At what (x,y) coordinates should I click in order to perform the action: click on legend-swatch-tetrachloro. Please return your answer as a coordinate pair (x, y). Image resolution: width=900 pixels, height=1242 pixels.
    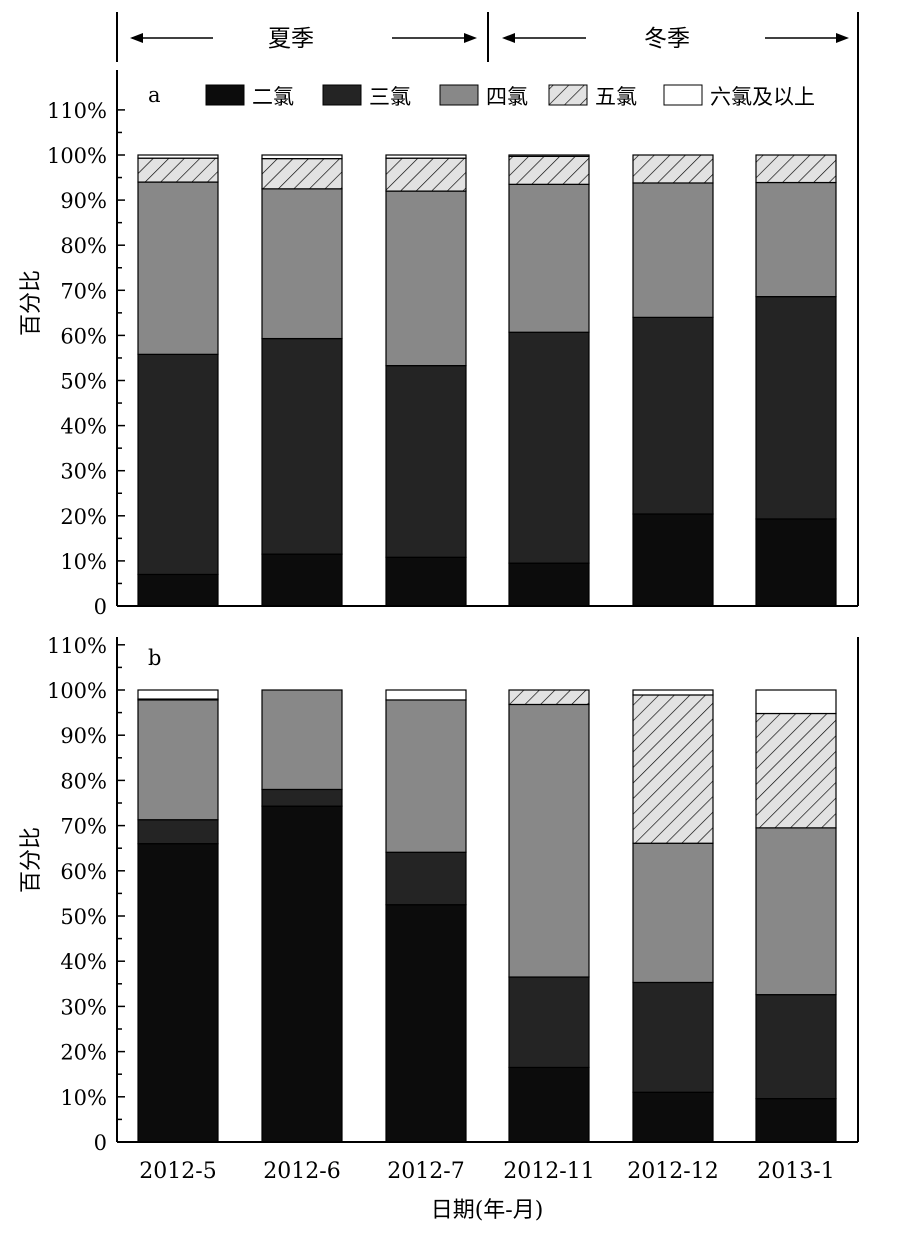
    Looking at the image, I should click on (459, 95).